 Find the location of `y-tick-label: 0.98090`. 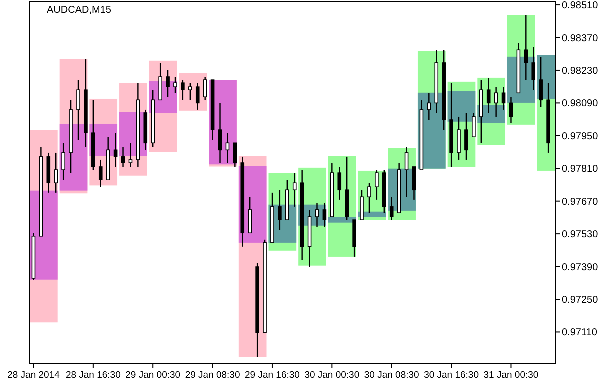

y-tick-label: 0.98090 is located at coordinates (580, 104).